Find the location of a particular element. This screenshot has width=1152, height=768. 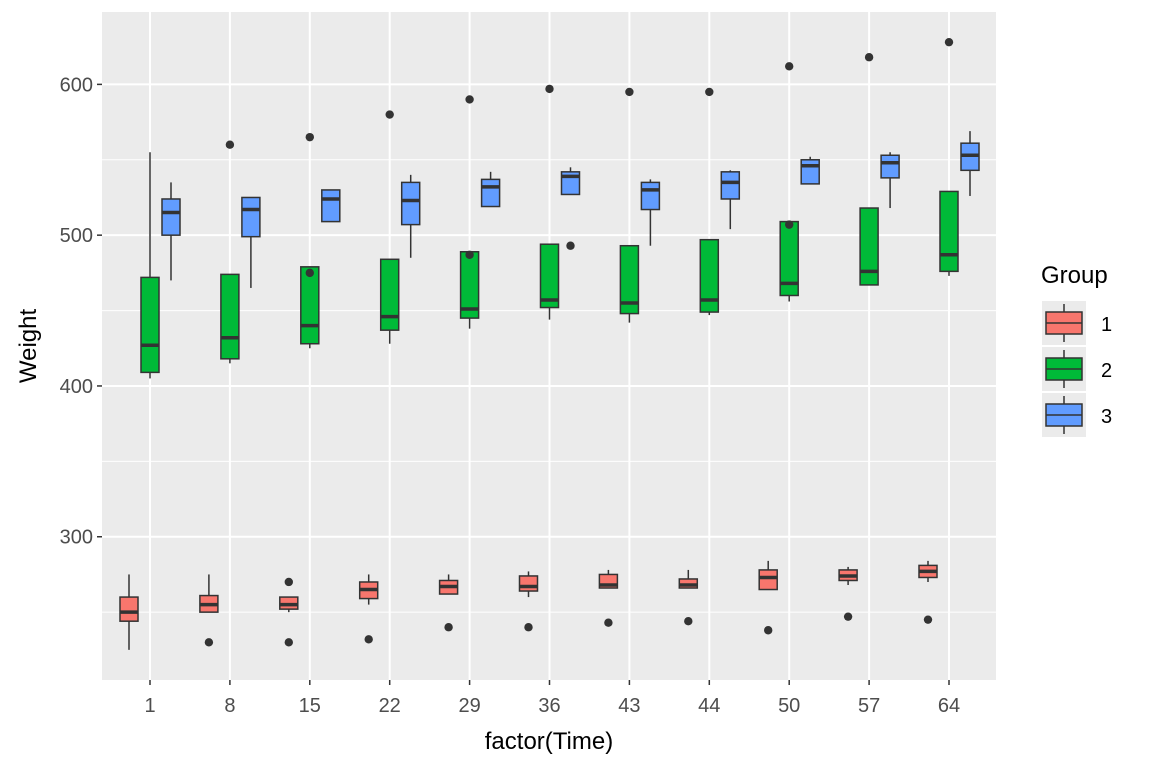

x-tick-label: 57 is located at coordinates (869, 706).